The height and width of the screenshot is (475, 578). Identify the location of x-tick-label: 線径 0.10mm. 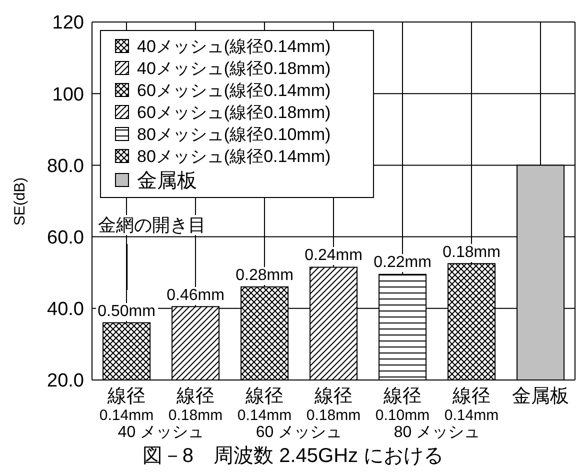
(402, 405).